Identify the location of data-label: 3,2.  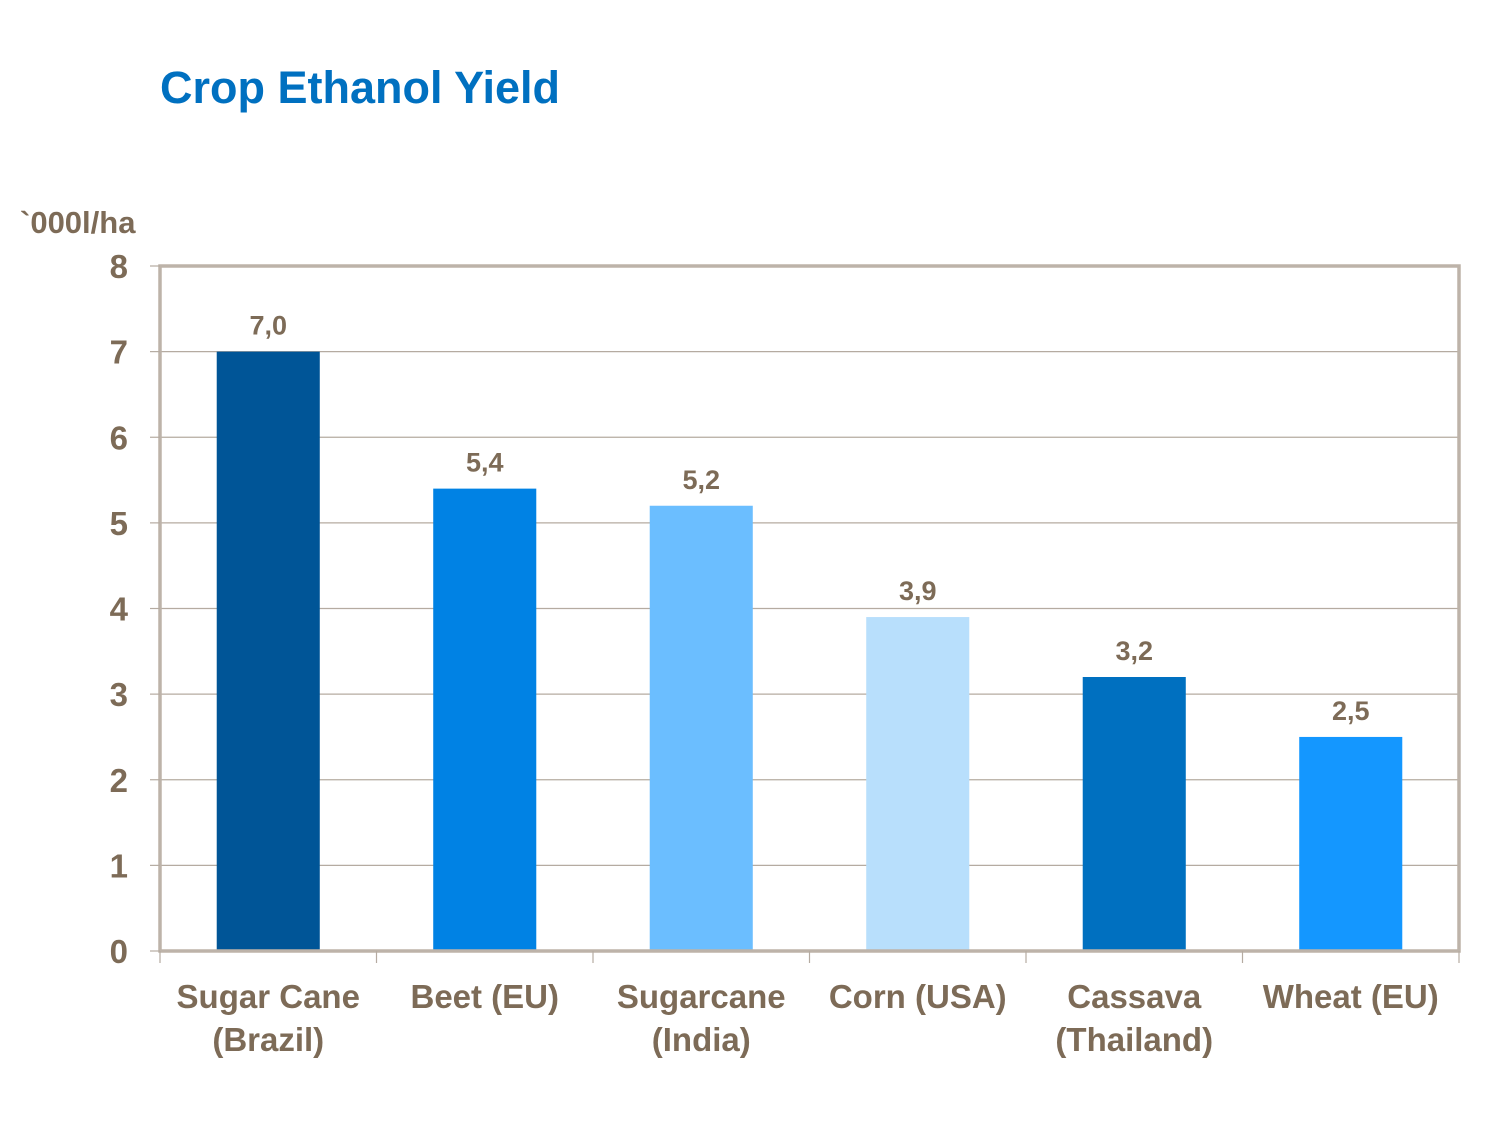
(1134, 651).